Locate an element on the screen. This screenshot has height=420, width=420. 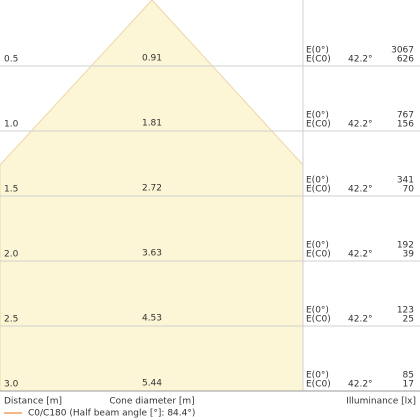
diameter: 0.91 is located at coordinates (152, 59).